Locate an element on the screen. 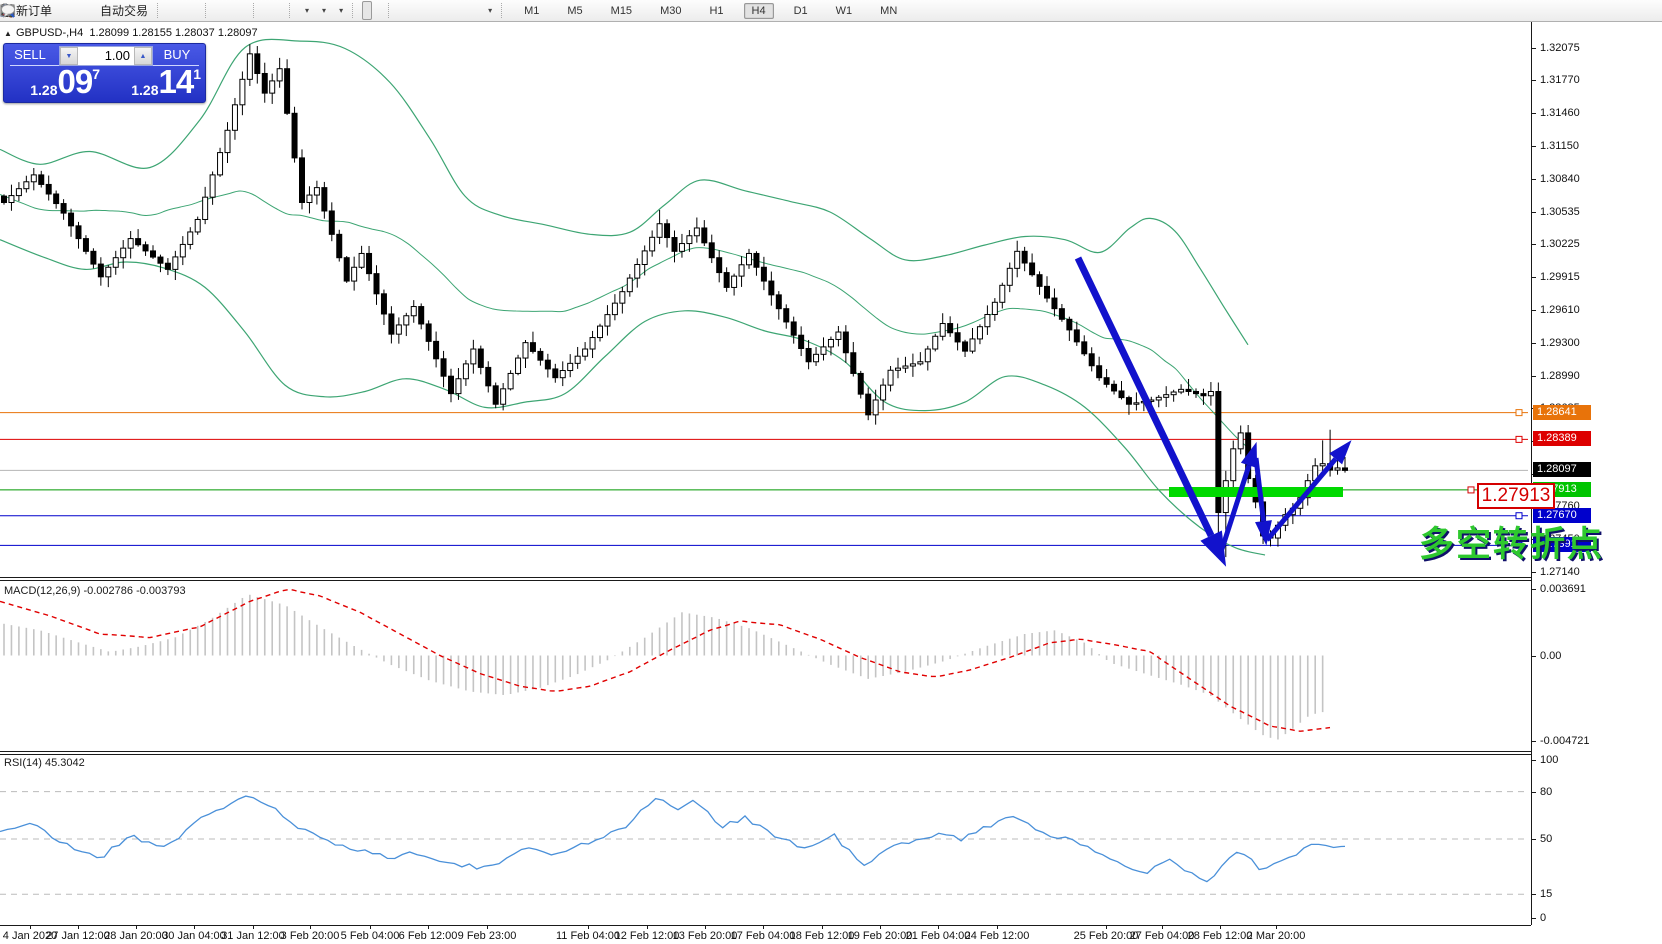  price-axis-label: 1.28990 is located at coordinates (1560, 375).